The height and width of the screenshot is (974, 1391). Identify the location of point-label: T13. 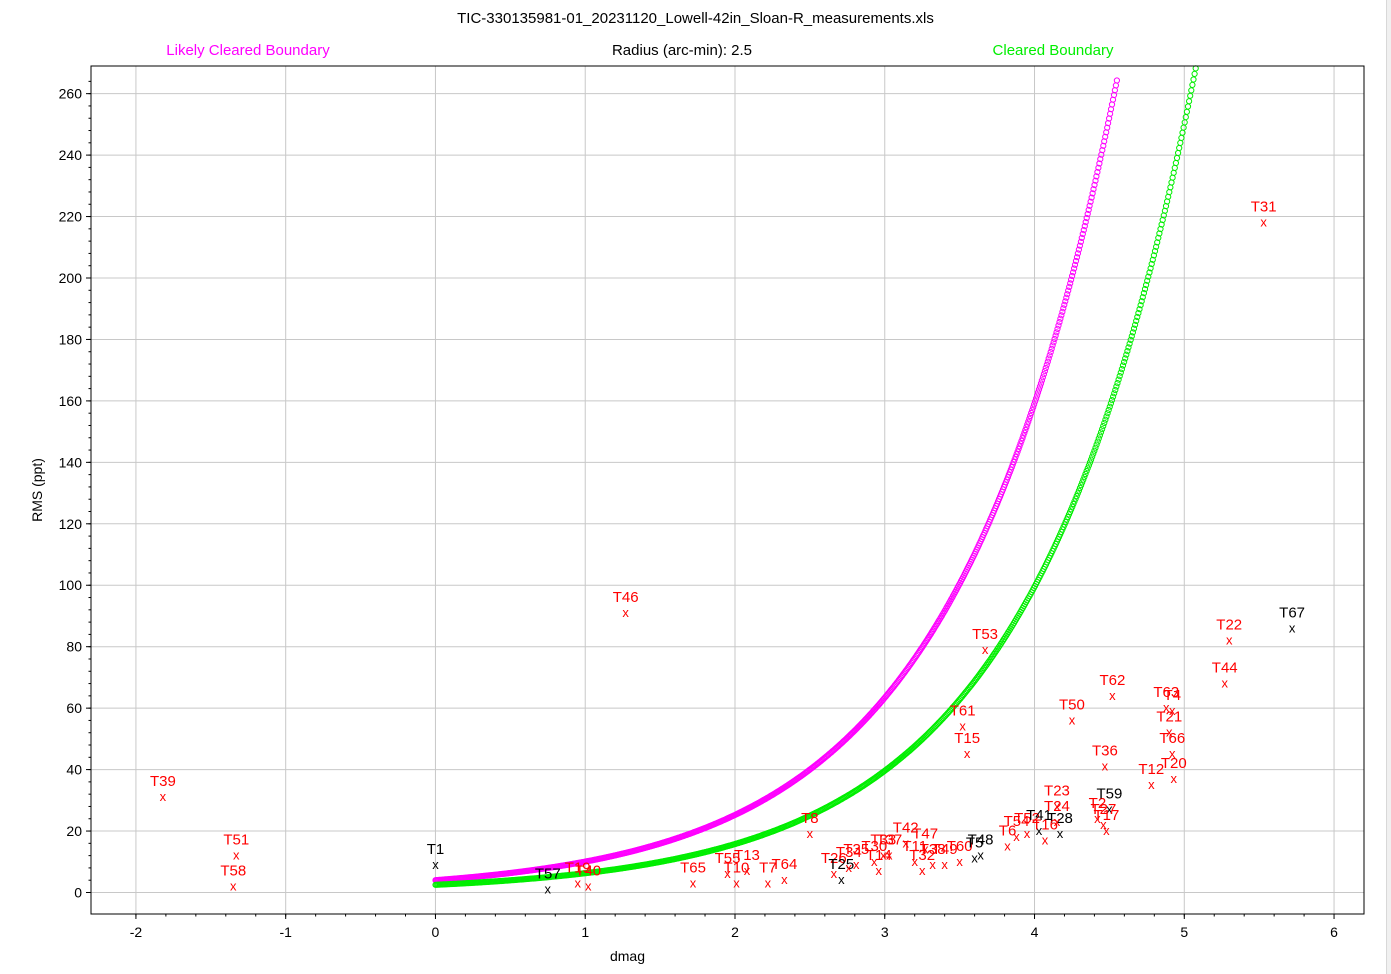
(747, 855).